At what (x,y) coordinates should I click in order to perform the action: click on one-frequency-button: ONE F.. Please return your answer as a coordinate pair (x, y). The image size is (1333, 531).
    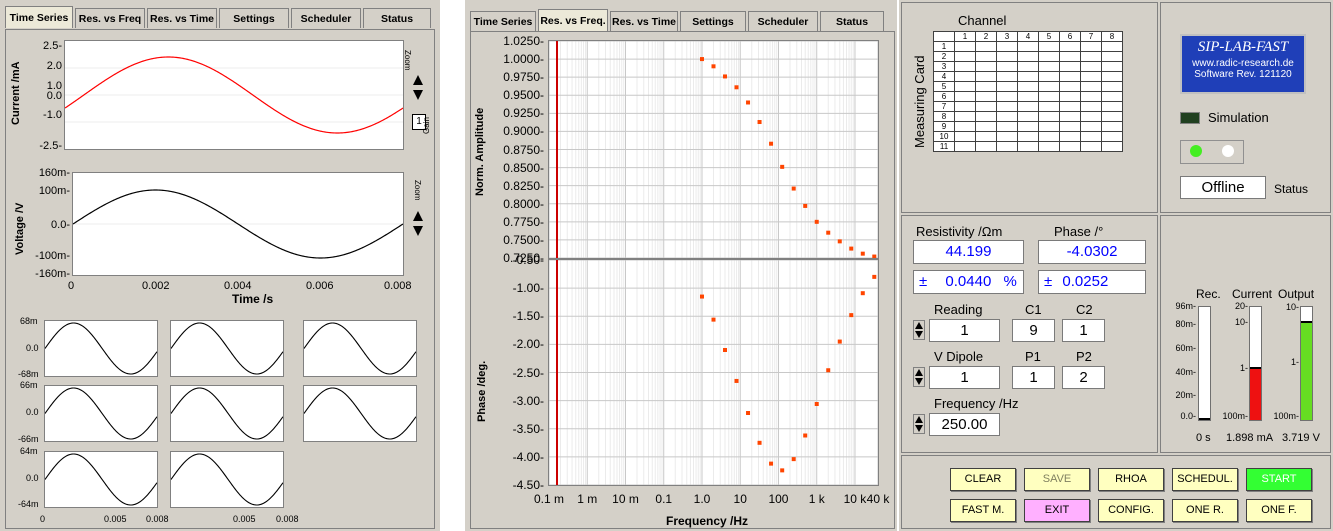
    Looking at the image, I should click on (1279, 510).